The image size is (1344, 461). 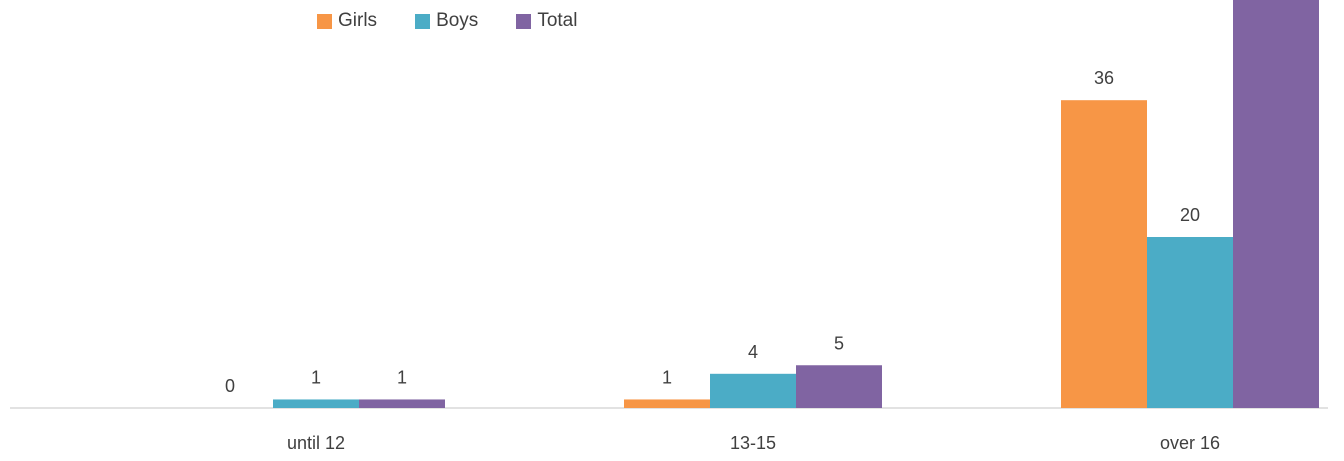 What do you see at coordinates (423, 21) in the screenshot?
I see `legend-swatch-boys` at bounding box center [423, 21].